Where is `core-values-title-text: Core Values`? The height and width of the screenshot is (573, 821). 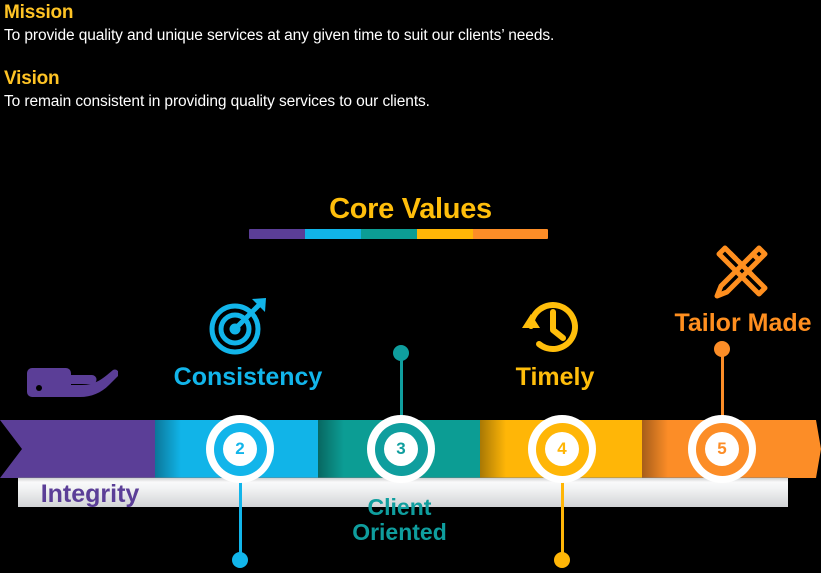
core-values-title-text: Core Values is located at coordinates (410, 209).